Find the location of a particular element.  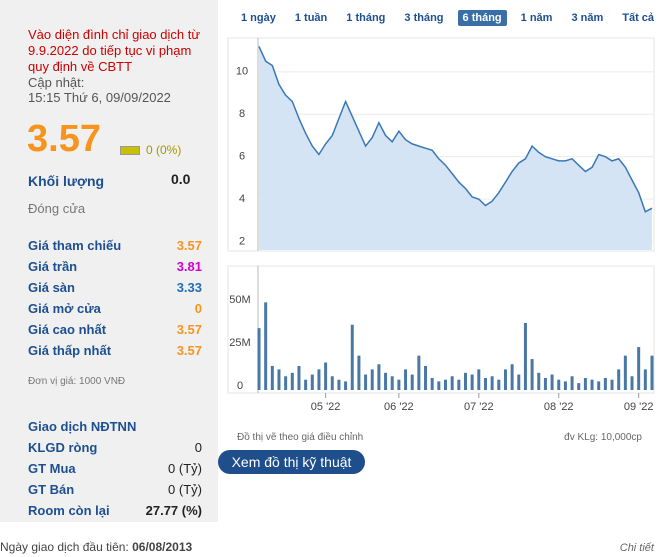

stat-label: Giá tham chiếu is located at coordinates (75, 245).